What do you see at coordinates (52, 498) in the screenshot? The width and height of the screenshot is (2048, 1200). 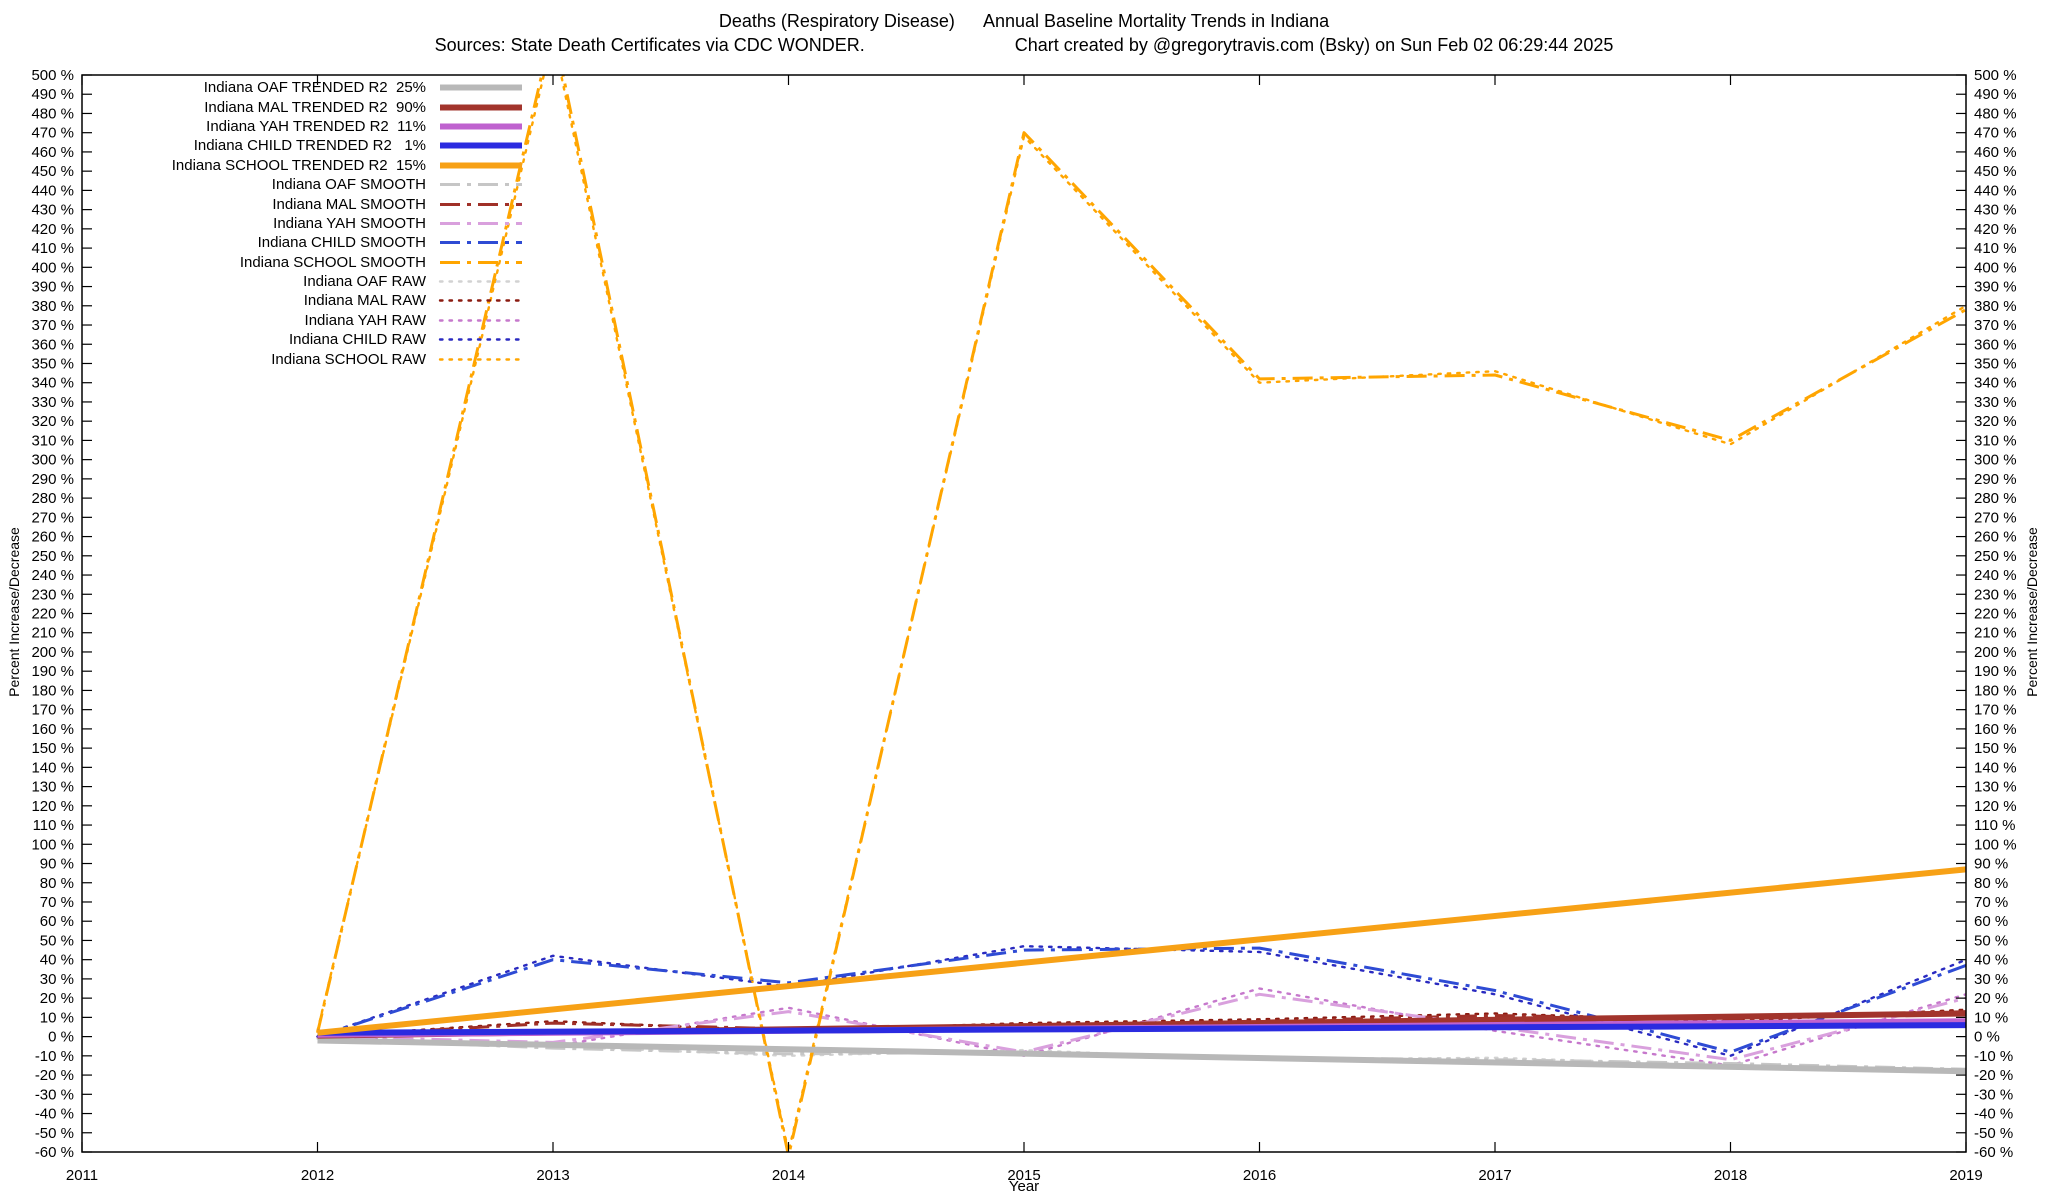 I see `y-tick-label-left: 280 %` at bounding box center [52, 498].